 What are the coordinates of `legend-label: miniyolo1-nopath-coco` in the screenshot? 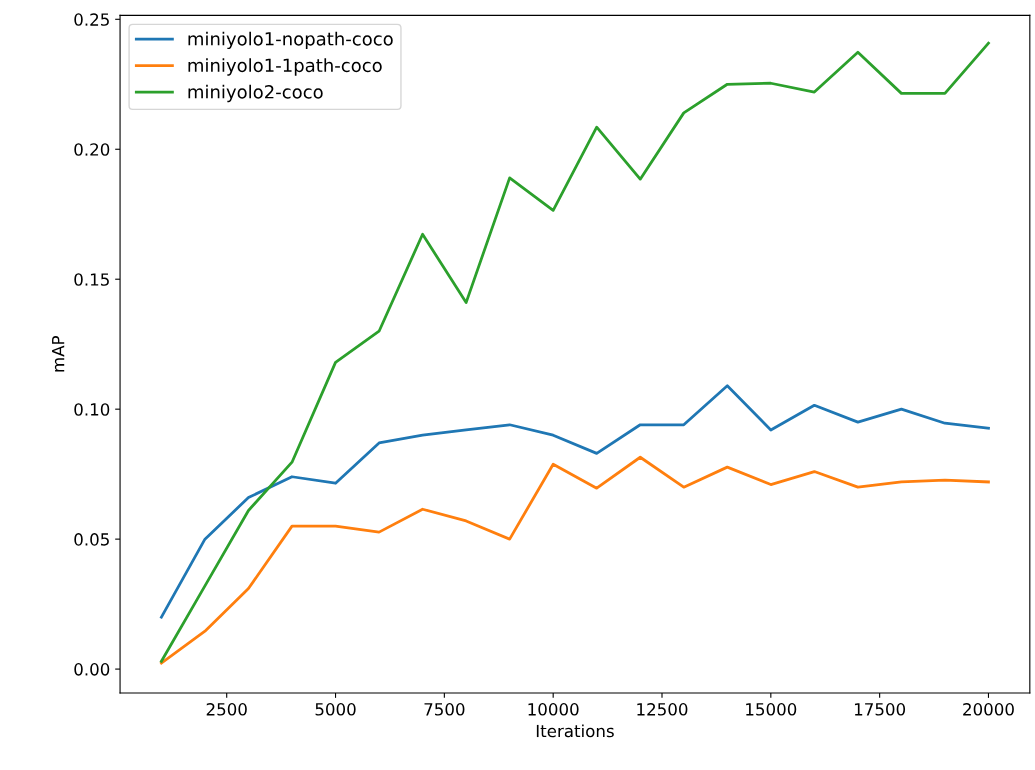 It's located at (290, 40).